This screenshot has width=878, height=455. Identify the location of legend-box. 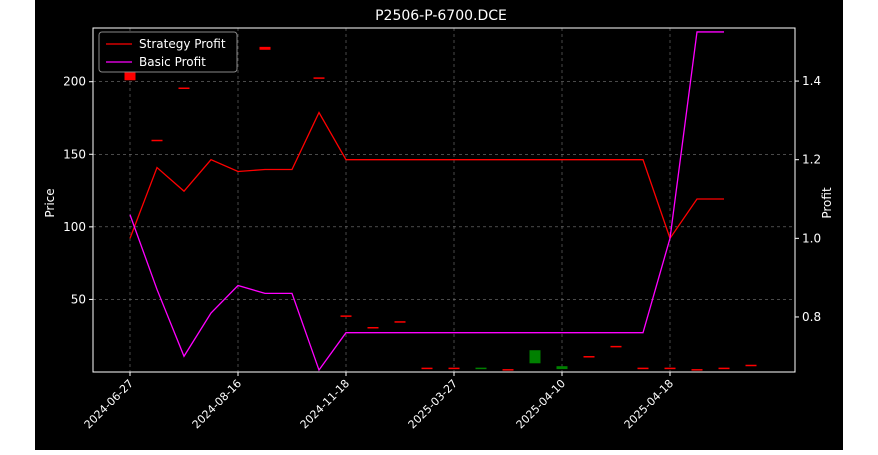
(168, 52).